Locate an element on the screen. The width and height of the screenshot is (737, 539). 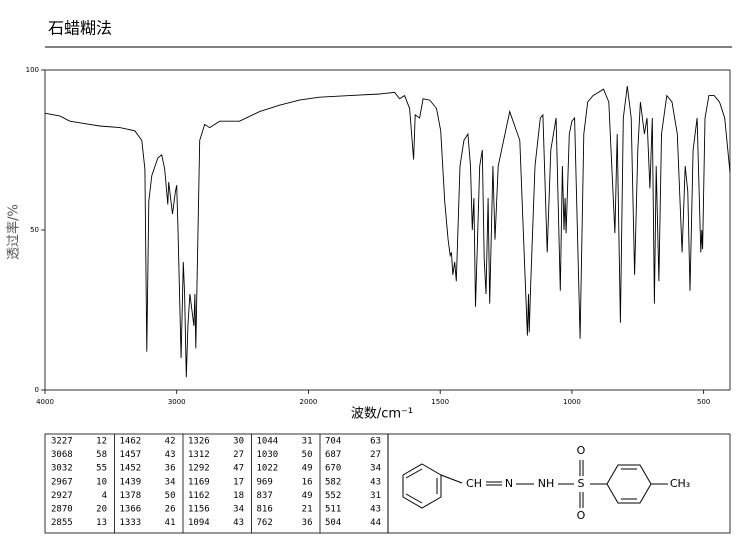
peak-wavenumber: 704 is located at coordinates (333, 442).